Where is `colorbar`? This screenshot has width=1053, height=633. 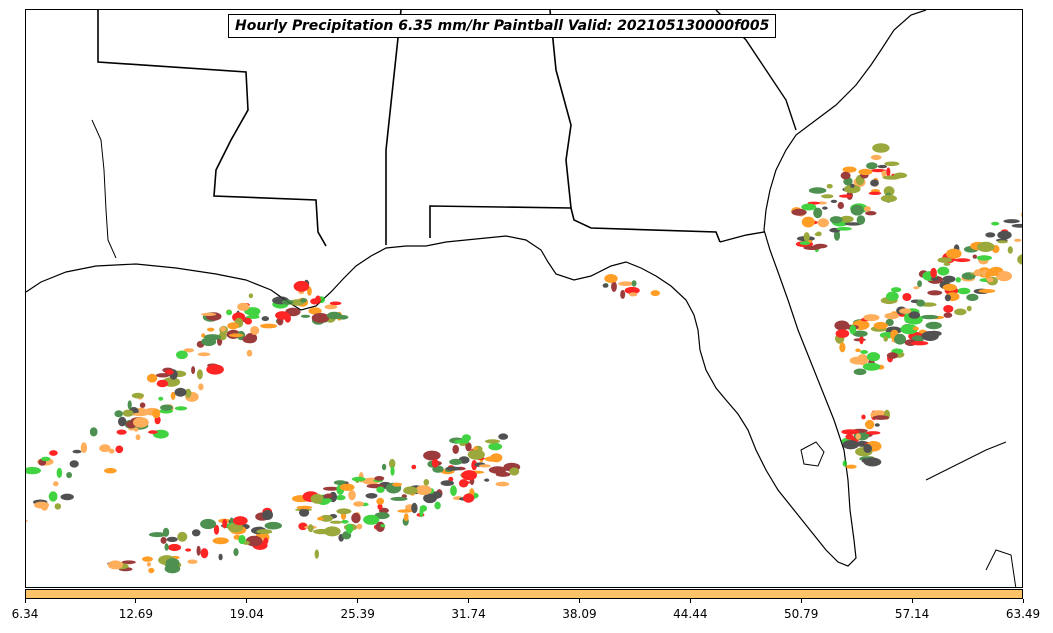
colorbar is located at coordinates (524, 594).